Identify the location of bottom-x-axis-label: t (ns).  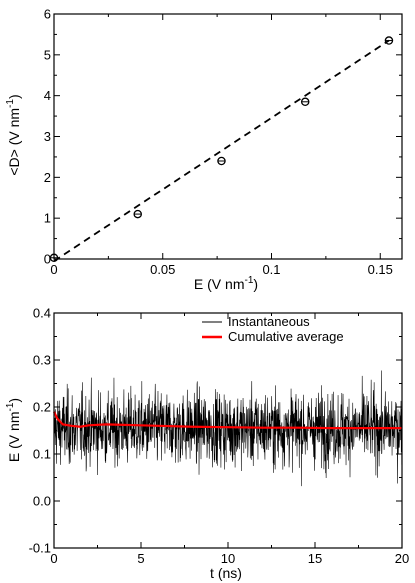
(226, 573).